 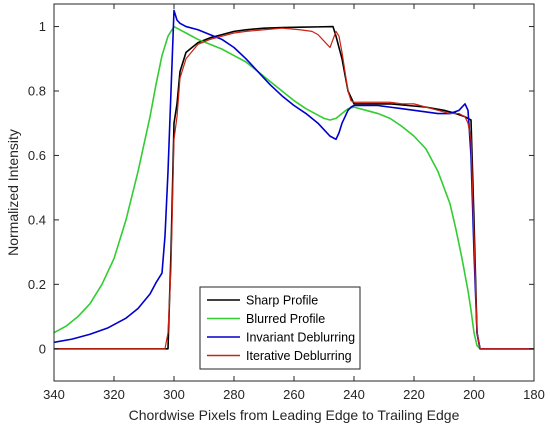 What do you see at coordinates (37, 91) in the screenshot?
I see `y-tick-label: 0.8` at bounding box center [37, 91].